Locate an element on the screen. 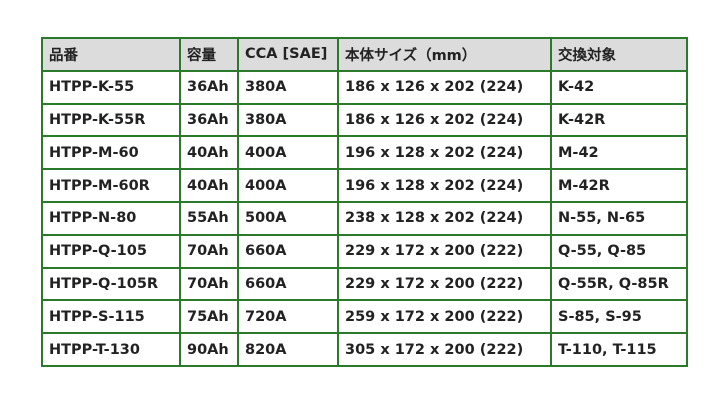  cell-part-number: HTPP-S-115 is located at coordinates (111, 317).